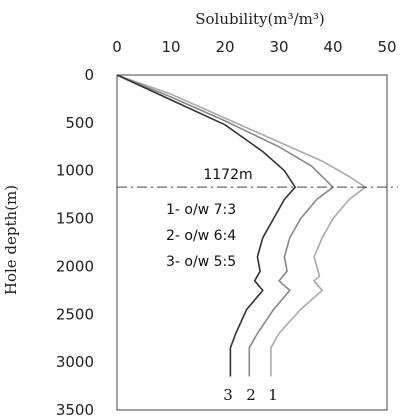  Describe the element at coordinates (117, 47) in the screenshot. I see `x-tick-label: 0` at that location.